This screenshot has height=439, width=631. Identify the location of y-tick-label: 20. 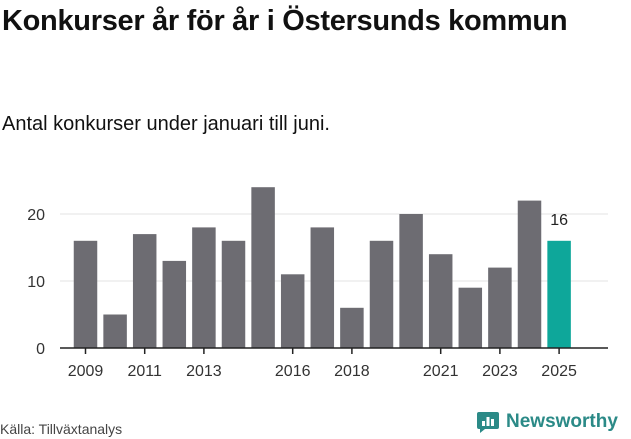
(36, 215).